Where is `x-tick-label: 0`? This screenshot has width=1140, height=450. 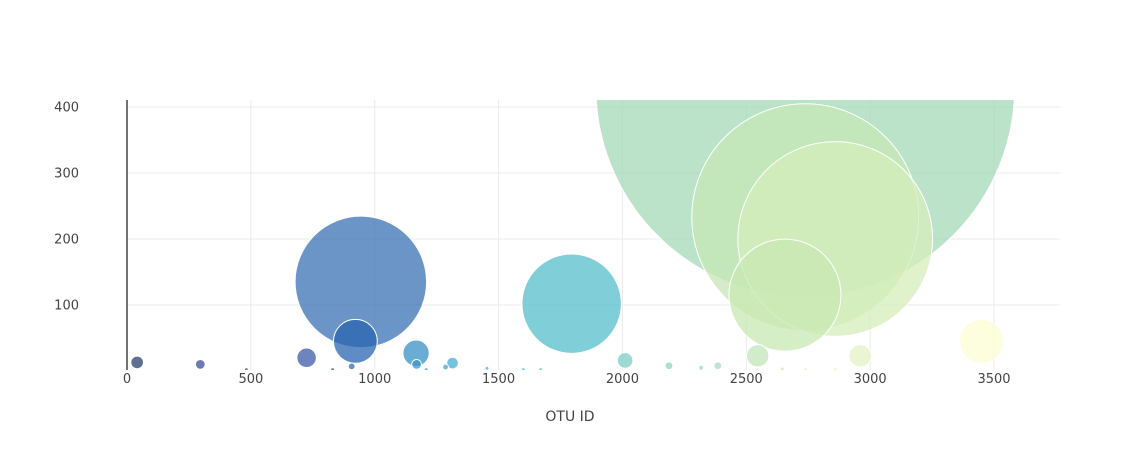
x-tick-label: 0 is located at coordinates (127, 379).